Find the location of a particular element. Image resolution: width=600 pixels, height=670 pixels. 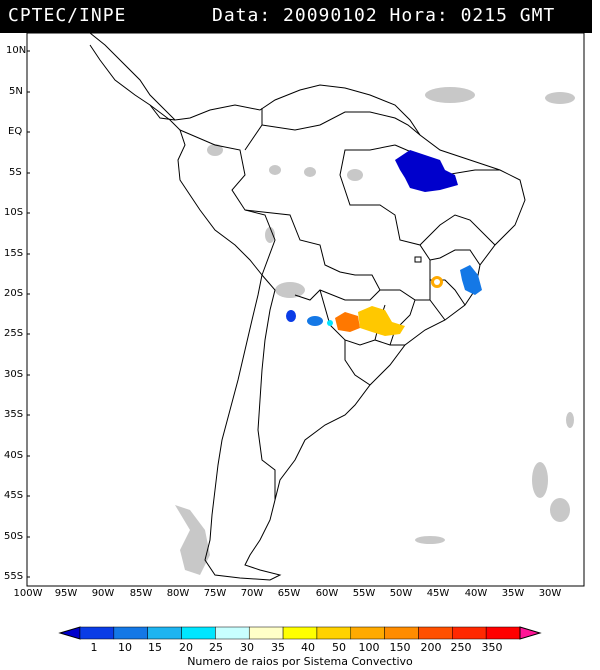

lon-label: 70W is located at coordinates (252, 593).